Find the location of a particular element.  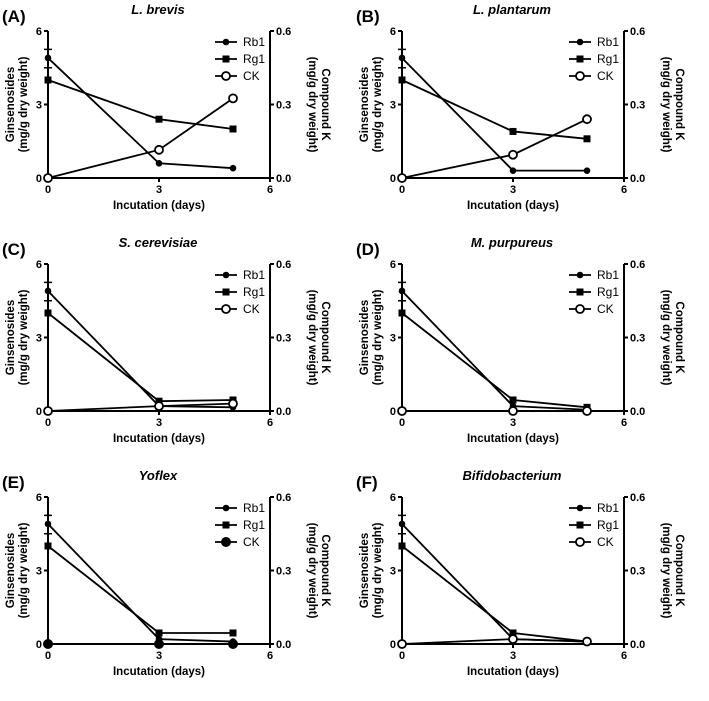

panel-label: (E) is located at coordinates (13, 482).